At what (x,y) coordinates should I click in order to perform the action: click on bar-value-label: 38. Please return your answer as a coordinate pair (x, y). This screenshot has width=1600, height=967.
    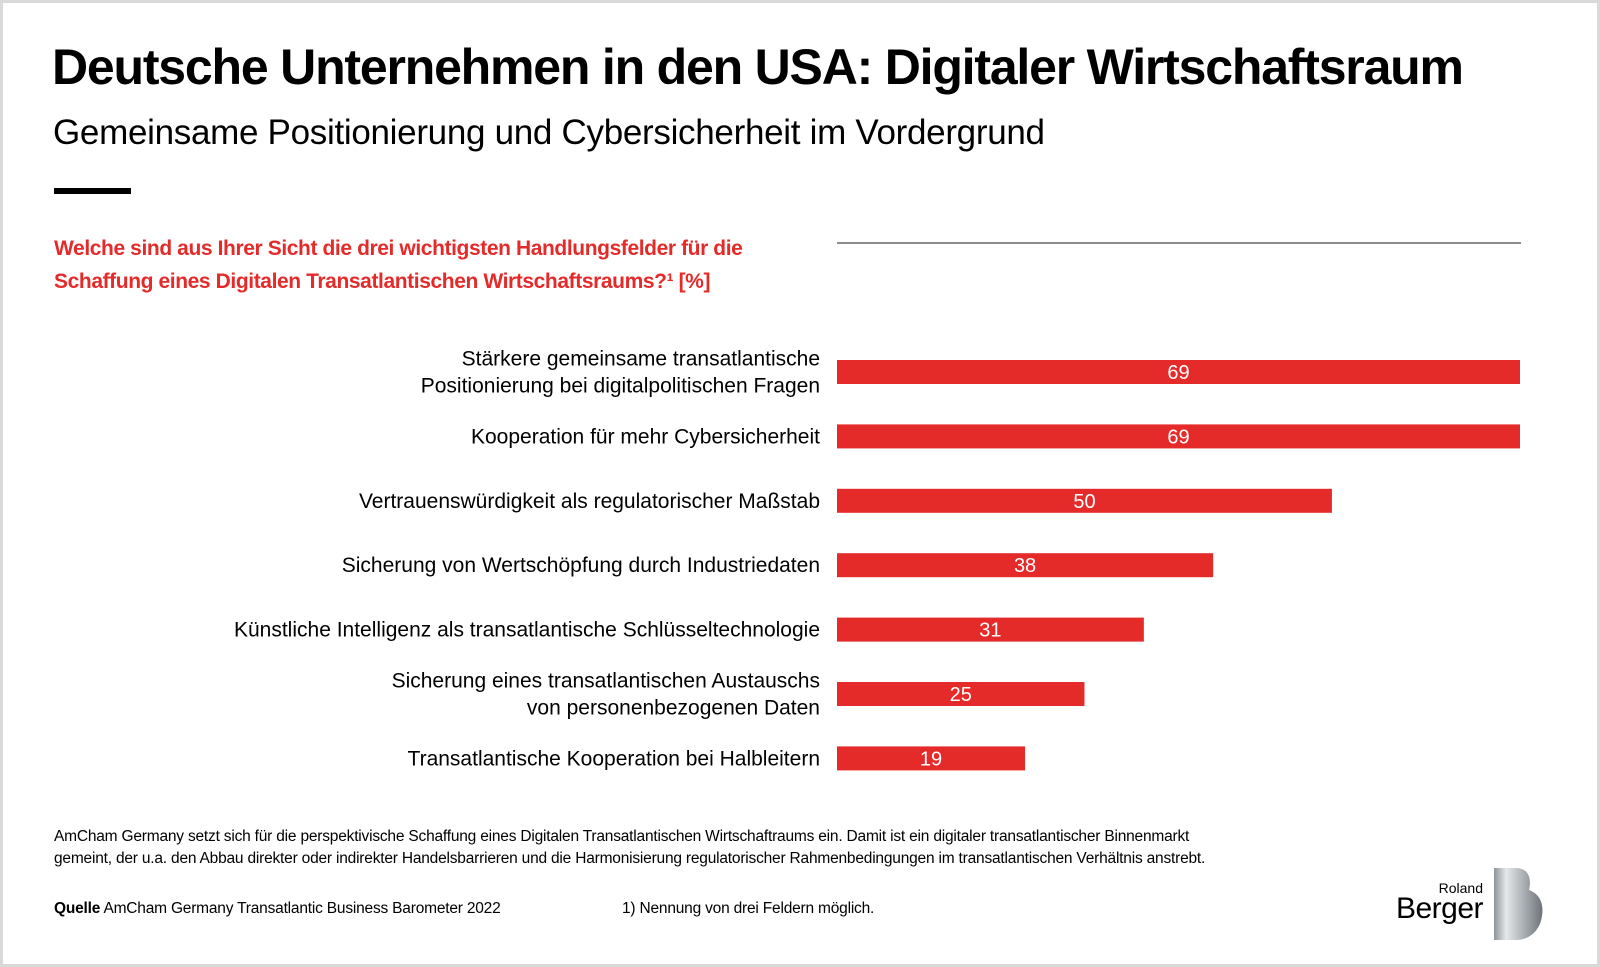
    Looking at the image, I should click on (1025, 566).